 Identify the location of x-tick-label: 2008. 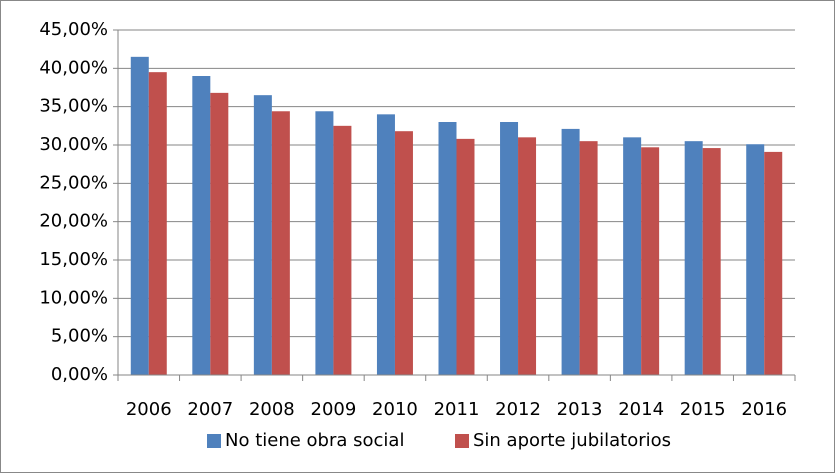
(272, 409).